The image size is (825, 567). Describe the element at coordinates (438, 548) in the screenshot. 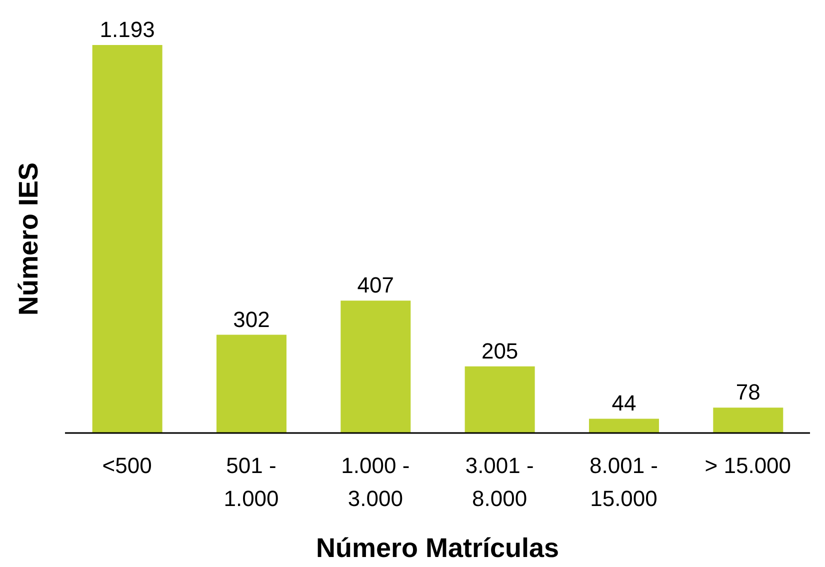

I see `x-axis-title: Número Matrículas` at that location.